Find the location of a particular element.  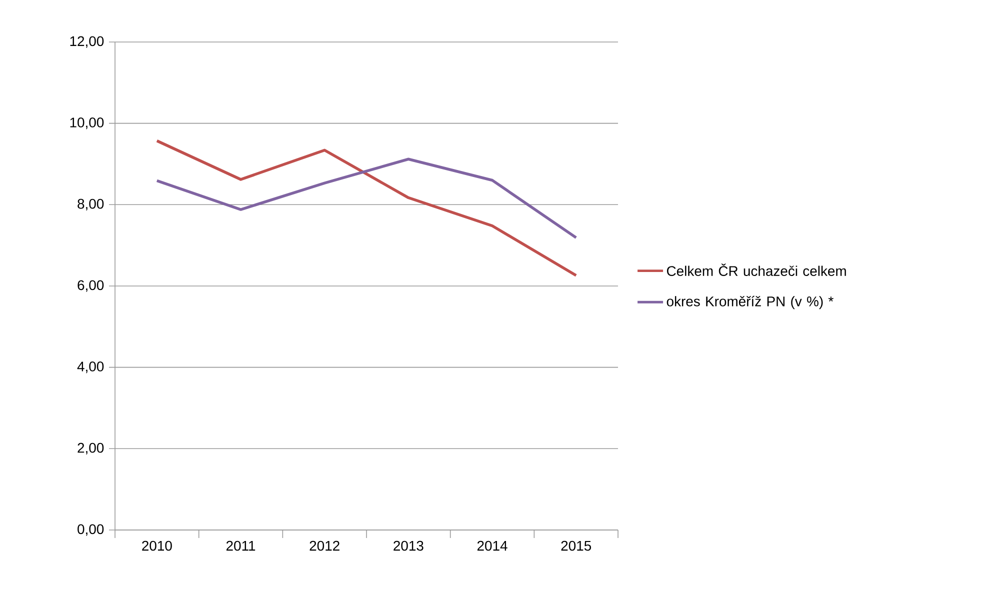

x-tick-label: 2014 is located at coordinates (492, 545).